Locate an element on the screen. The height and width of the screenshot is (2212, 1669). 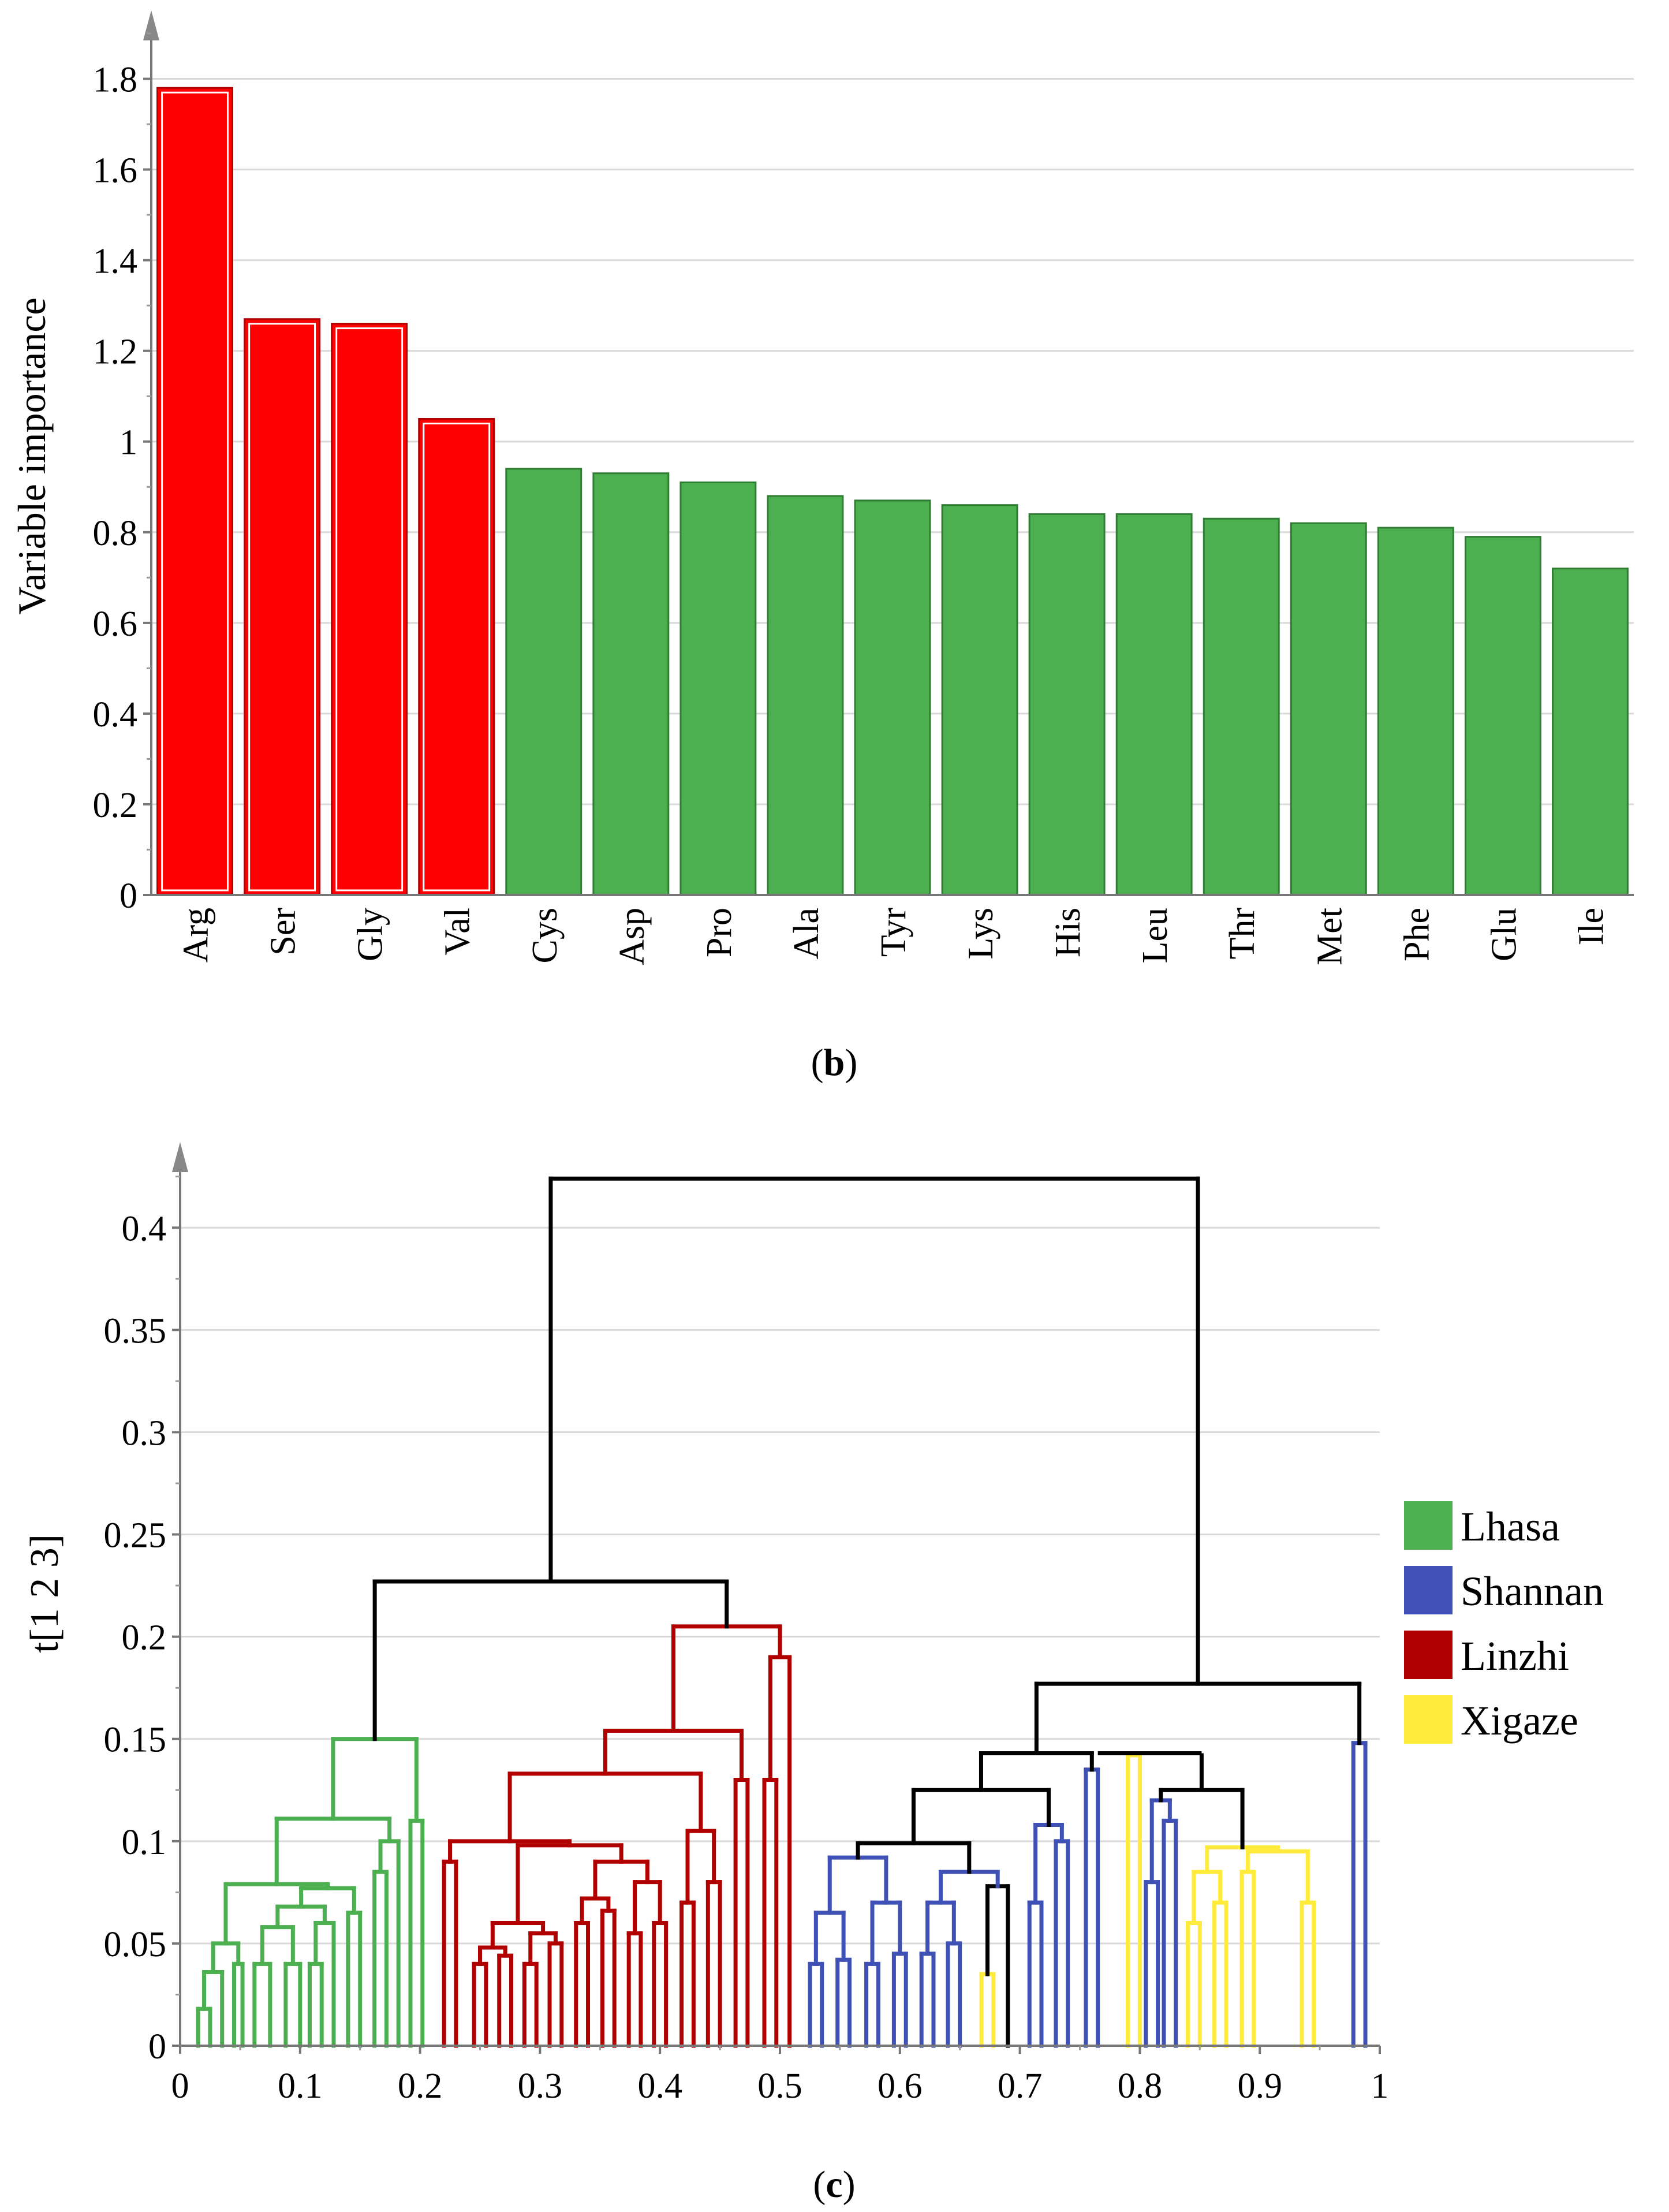
bar-inner-outline-gly is located at coordinates (369, 609).